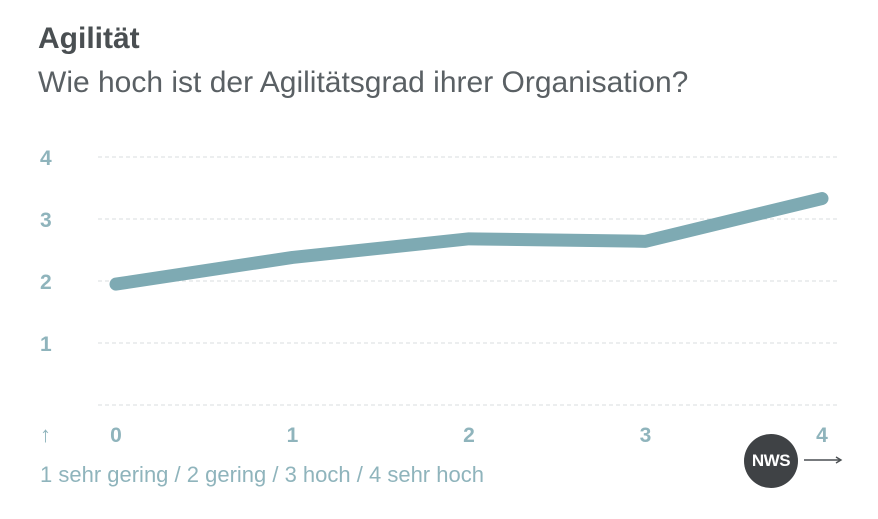 This screenshot has height=519, width=878. What do you see at coordinates (293, 435) in the screenshot?
I see `x-tick-label: 1` at bounding box center [293, 435].